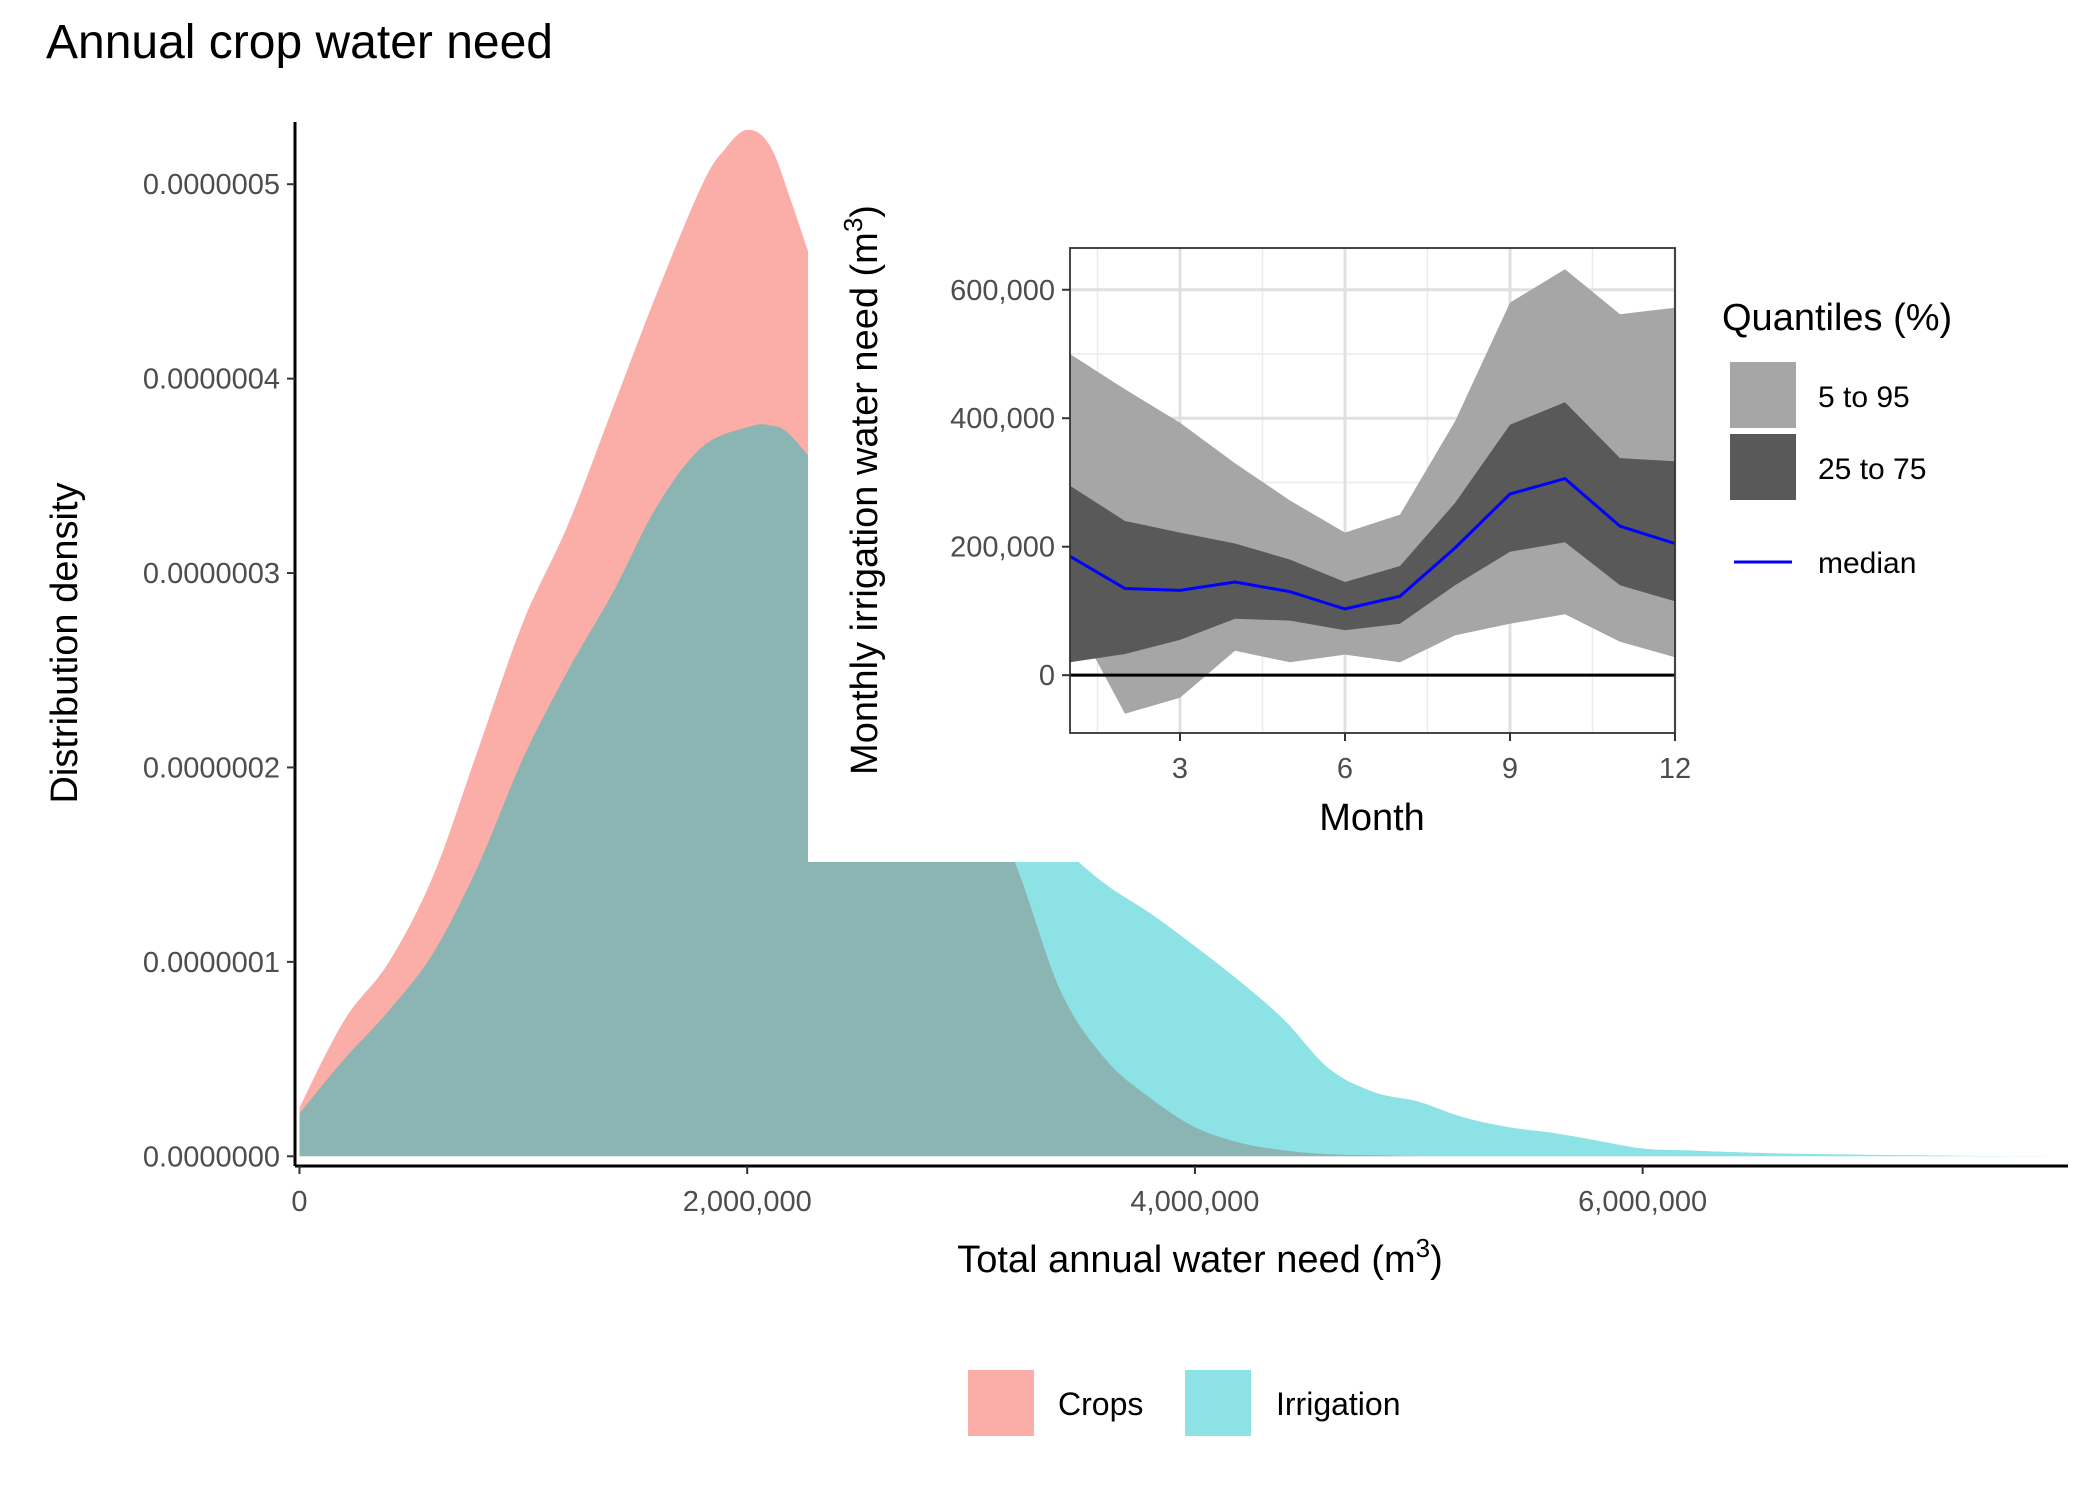 Image resolution: width=2100 pixels, height=1500 pixels. Describe the element at coordinates (1345, 769) in the screenshot. I see `inset-x-tick-label: 6` at that location.